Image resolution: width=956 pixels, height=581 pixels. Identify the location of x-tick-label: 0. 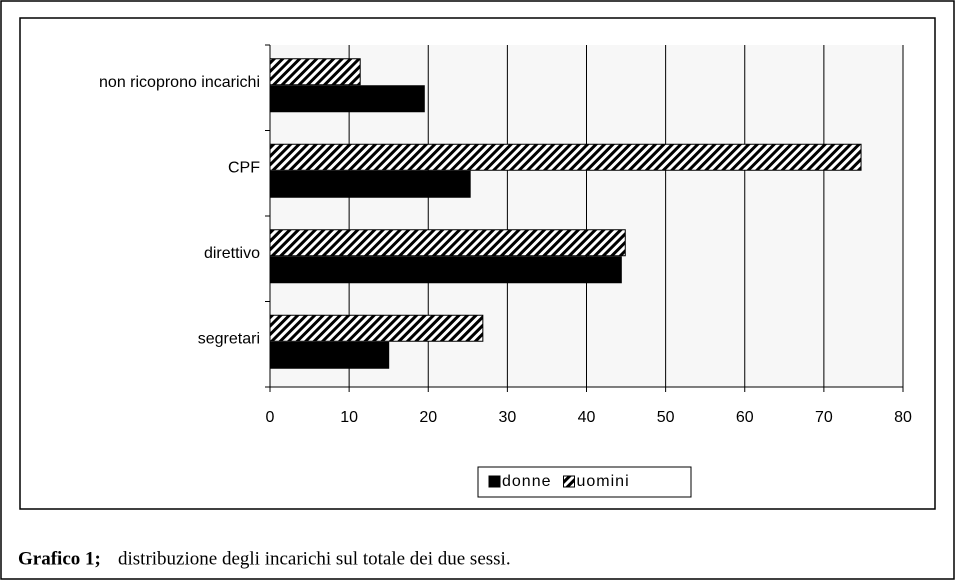
(270, 417).